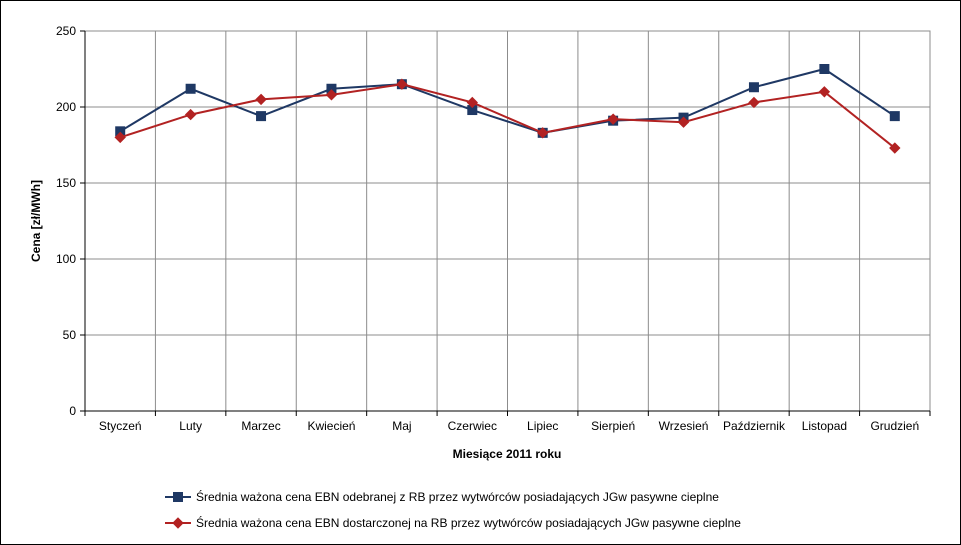  What do you see at coordinates (824, 426) in the screenshot?
I see `x-tick-label: Listopad` at bounding box center [824, 426].